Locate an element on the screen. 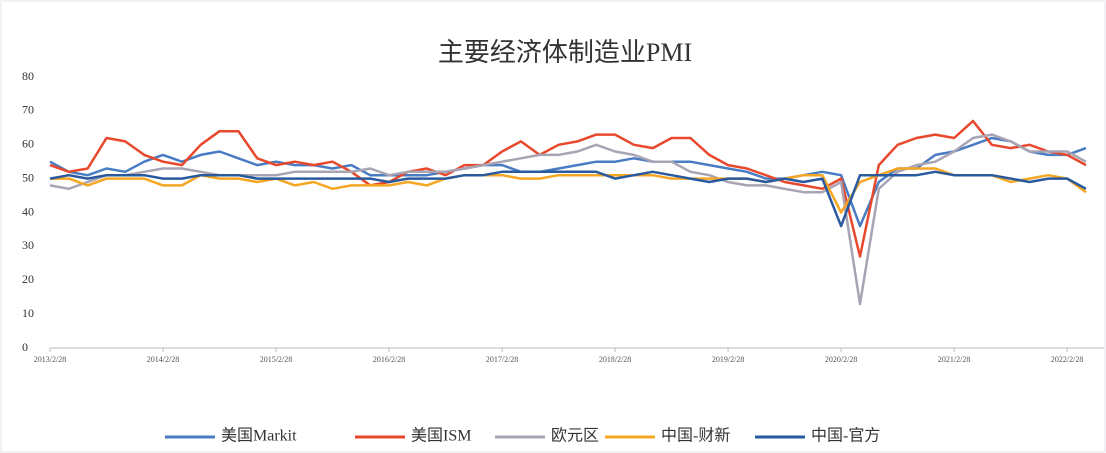 This screenshot has height=453, width=1106. chart-title: 主要经济体制造业PMI is located at coordinates (565, 52).